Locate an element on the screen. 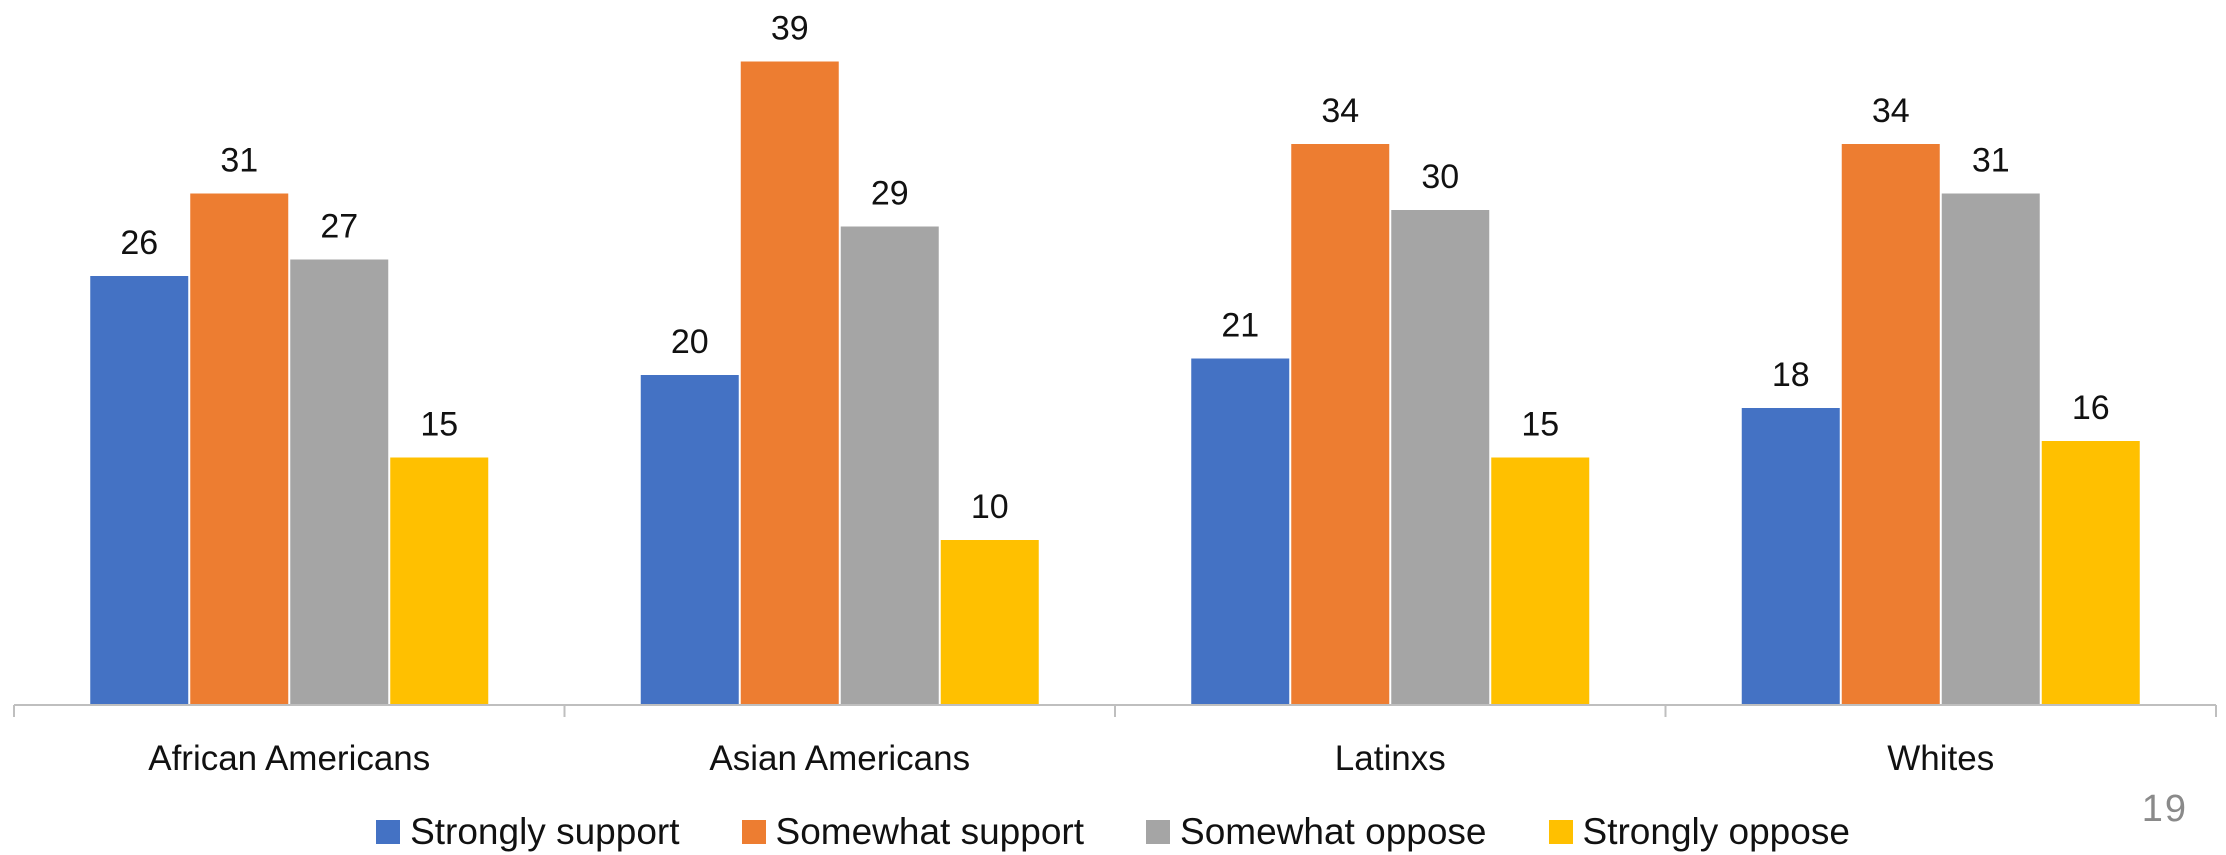 The image size is (2226, 855). data-label: 20 is located at coordinates (690, 342).